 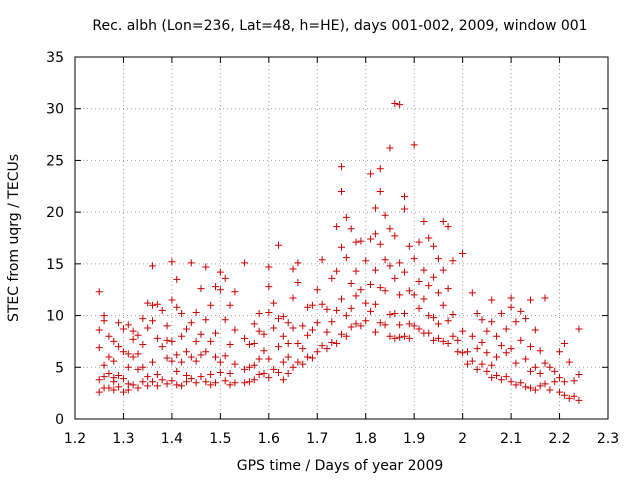 I want to click on y-tick-label: 5, so click(x=59, y=368).